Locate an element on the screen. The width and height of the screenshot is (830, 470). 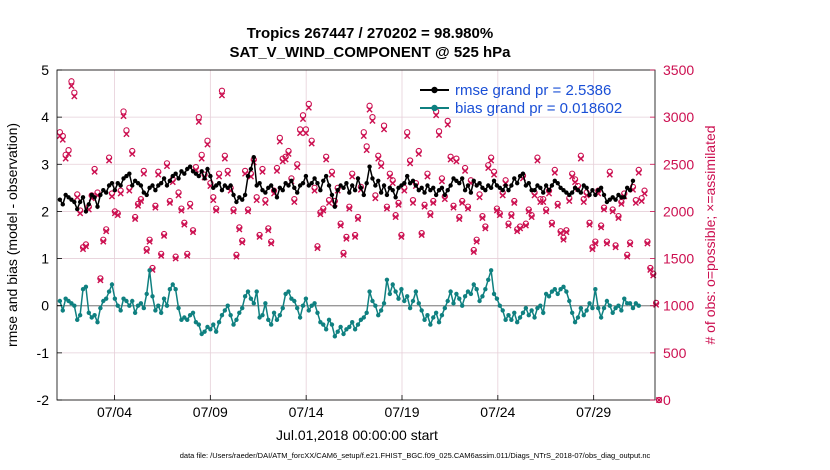
y-left-tick-label: 4 is located at coordinates (45, 117).